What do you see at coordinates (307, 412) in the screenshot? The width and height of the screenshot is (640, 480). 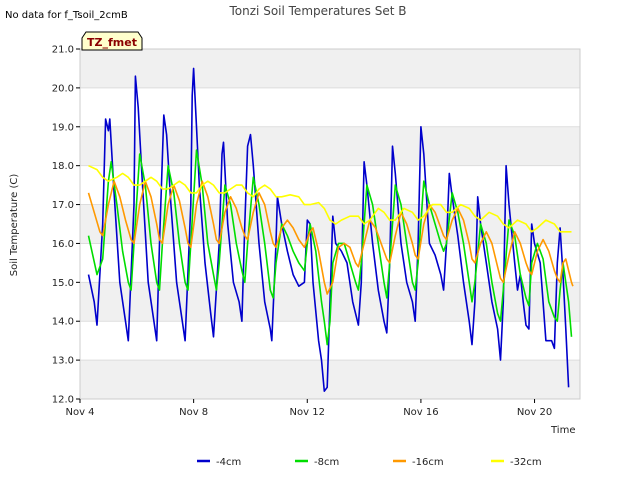 I see `x-tick-label: Nov 12` at bounding box center [307, 412].